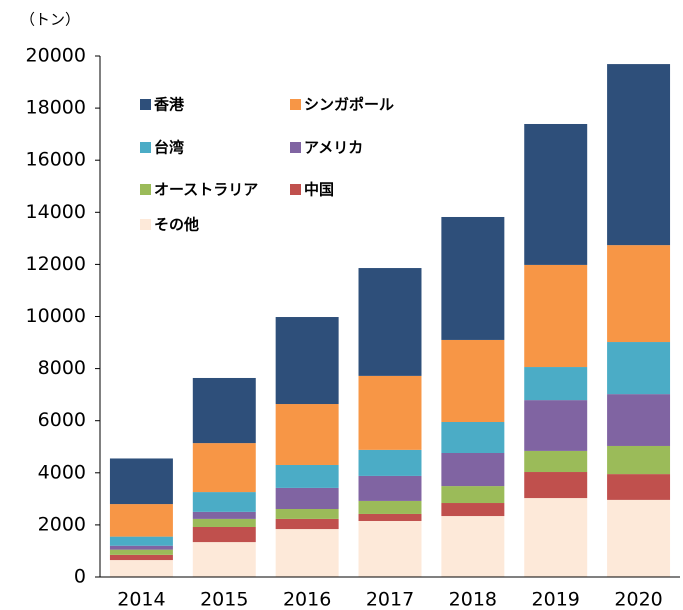 The height and width of the screenshot is (610, 683). Describe the element at coordinates (319, 190) in the screenshot. I see `legend-label: 中国` at that location.